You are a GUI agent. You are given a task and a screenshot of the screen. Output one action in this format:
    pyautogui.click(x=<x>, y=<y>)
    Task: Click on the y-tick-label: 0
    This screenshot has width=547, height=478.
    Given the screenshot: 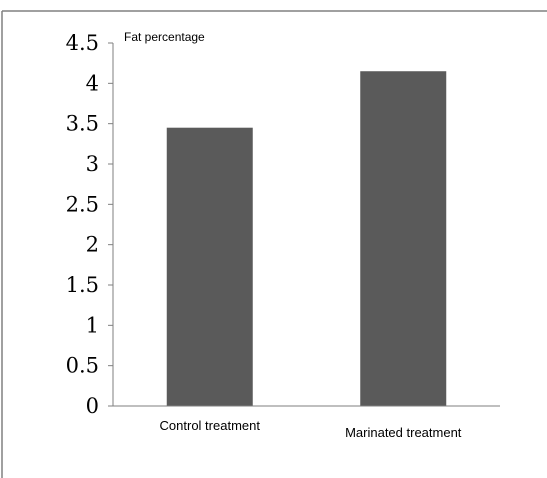 What is the action you would take?
    pyautogui.click(x=92, y=406)
    